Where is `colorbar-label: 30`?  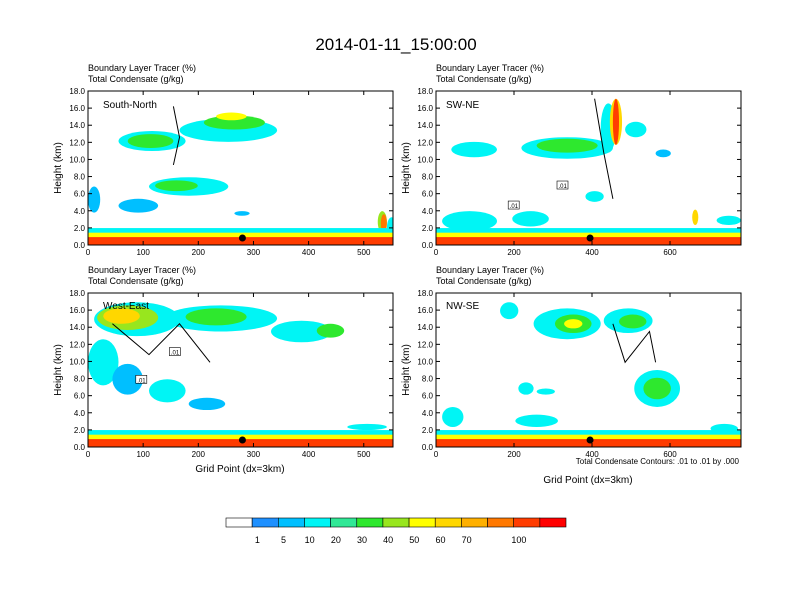
colorbar-label: 30 is located at coordinates (362, 540).